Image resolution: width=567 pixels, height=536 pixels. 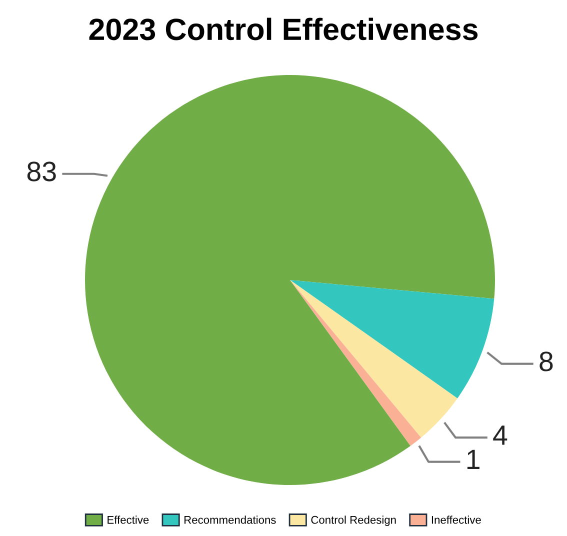 I want to click on data-label: 1, so click(x=473, y=459).